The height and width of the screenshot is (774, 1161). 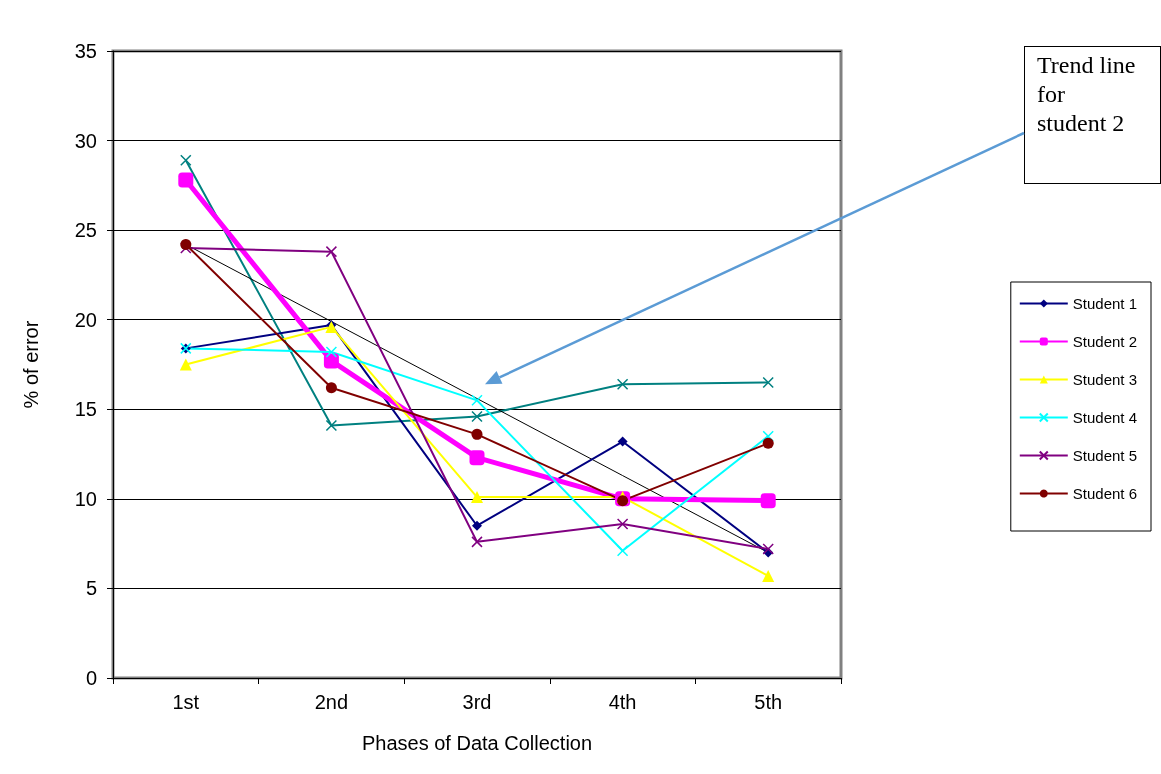 I want to click on legend-label: Student 4, so click(x=1104, y=417).